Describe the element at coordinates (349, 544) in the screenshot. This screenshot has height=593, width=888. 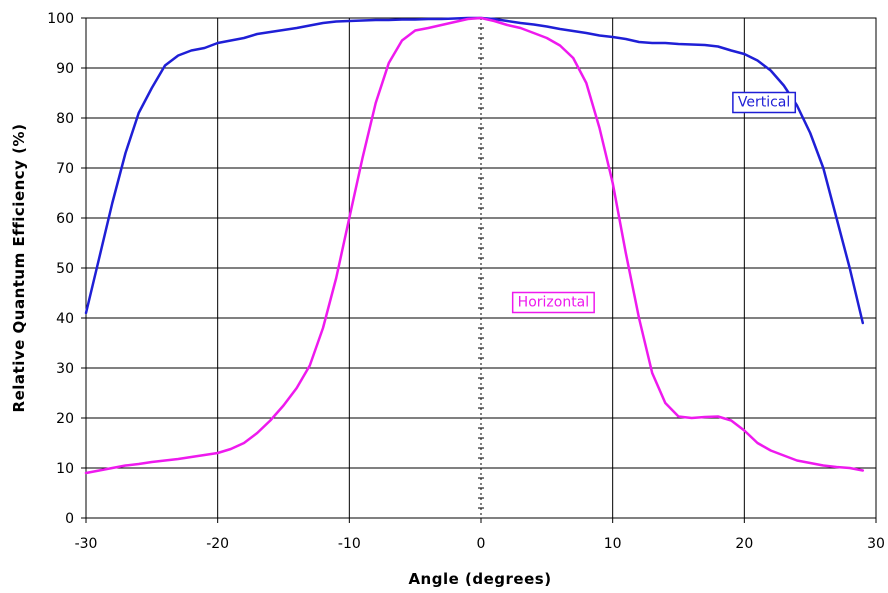
I see `x-tick-label: -10` at that location.